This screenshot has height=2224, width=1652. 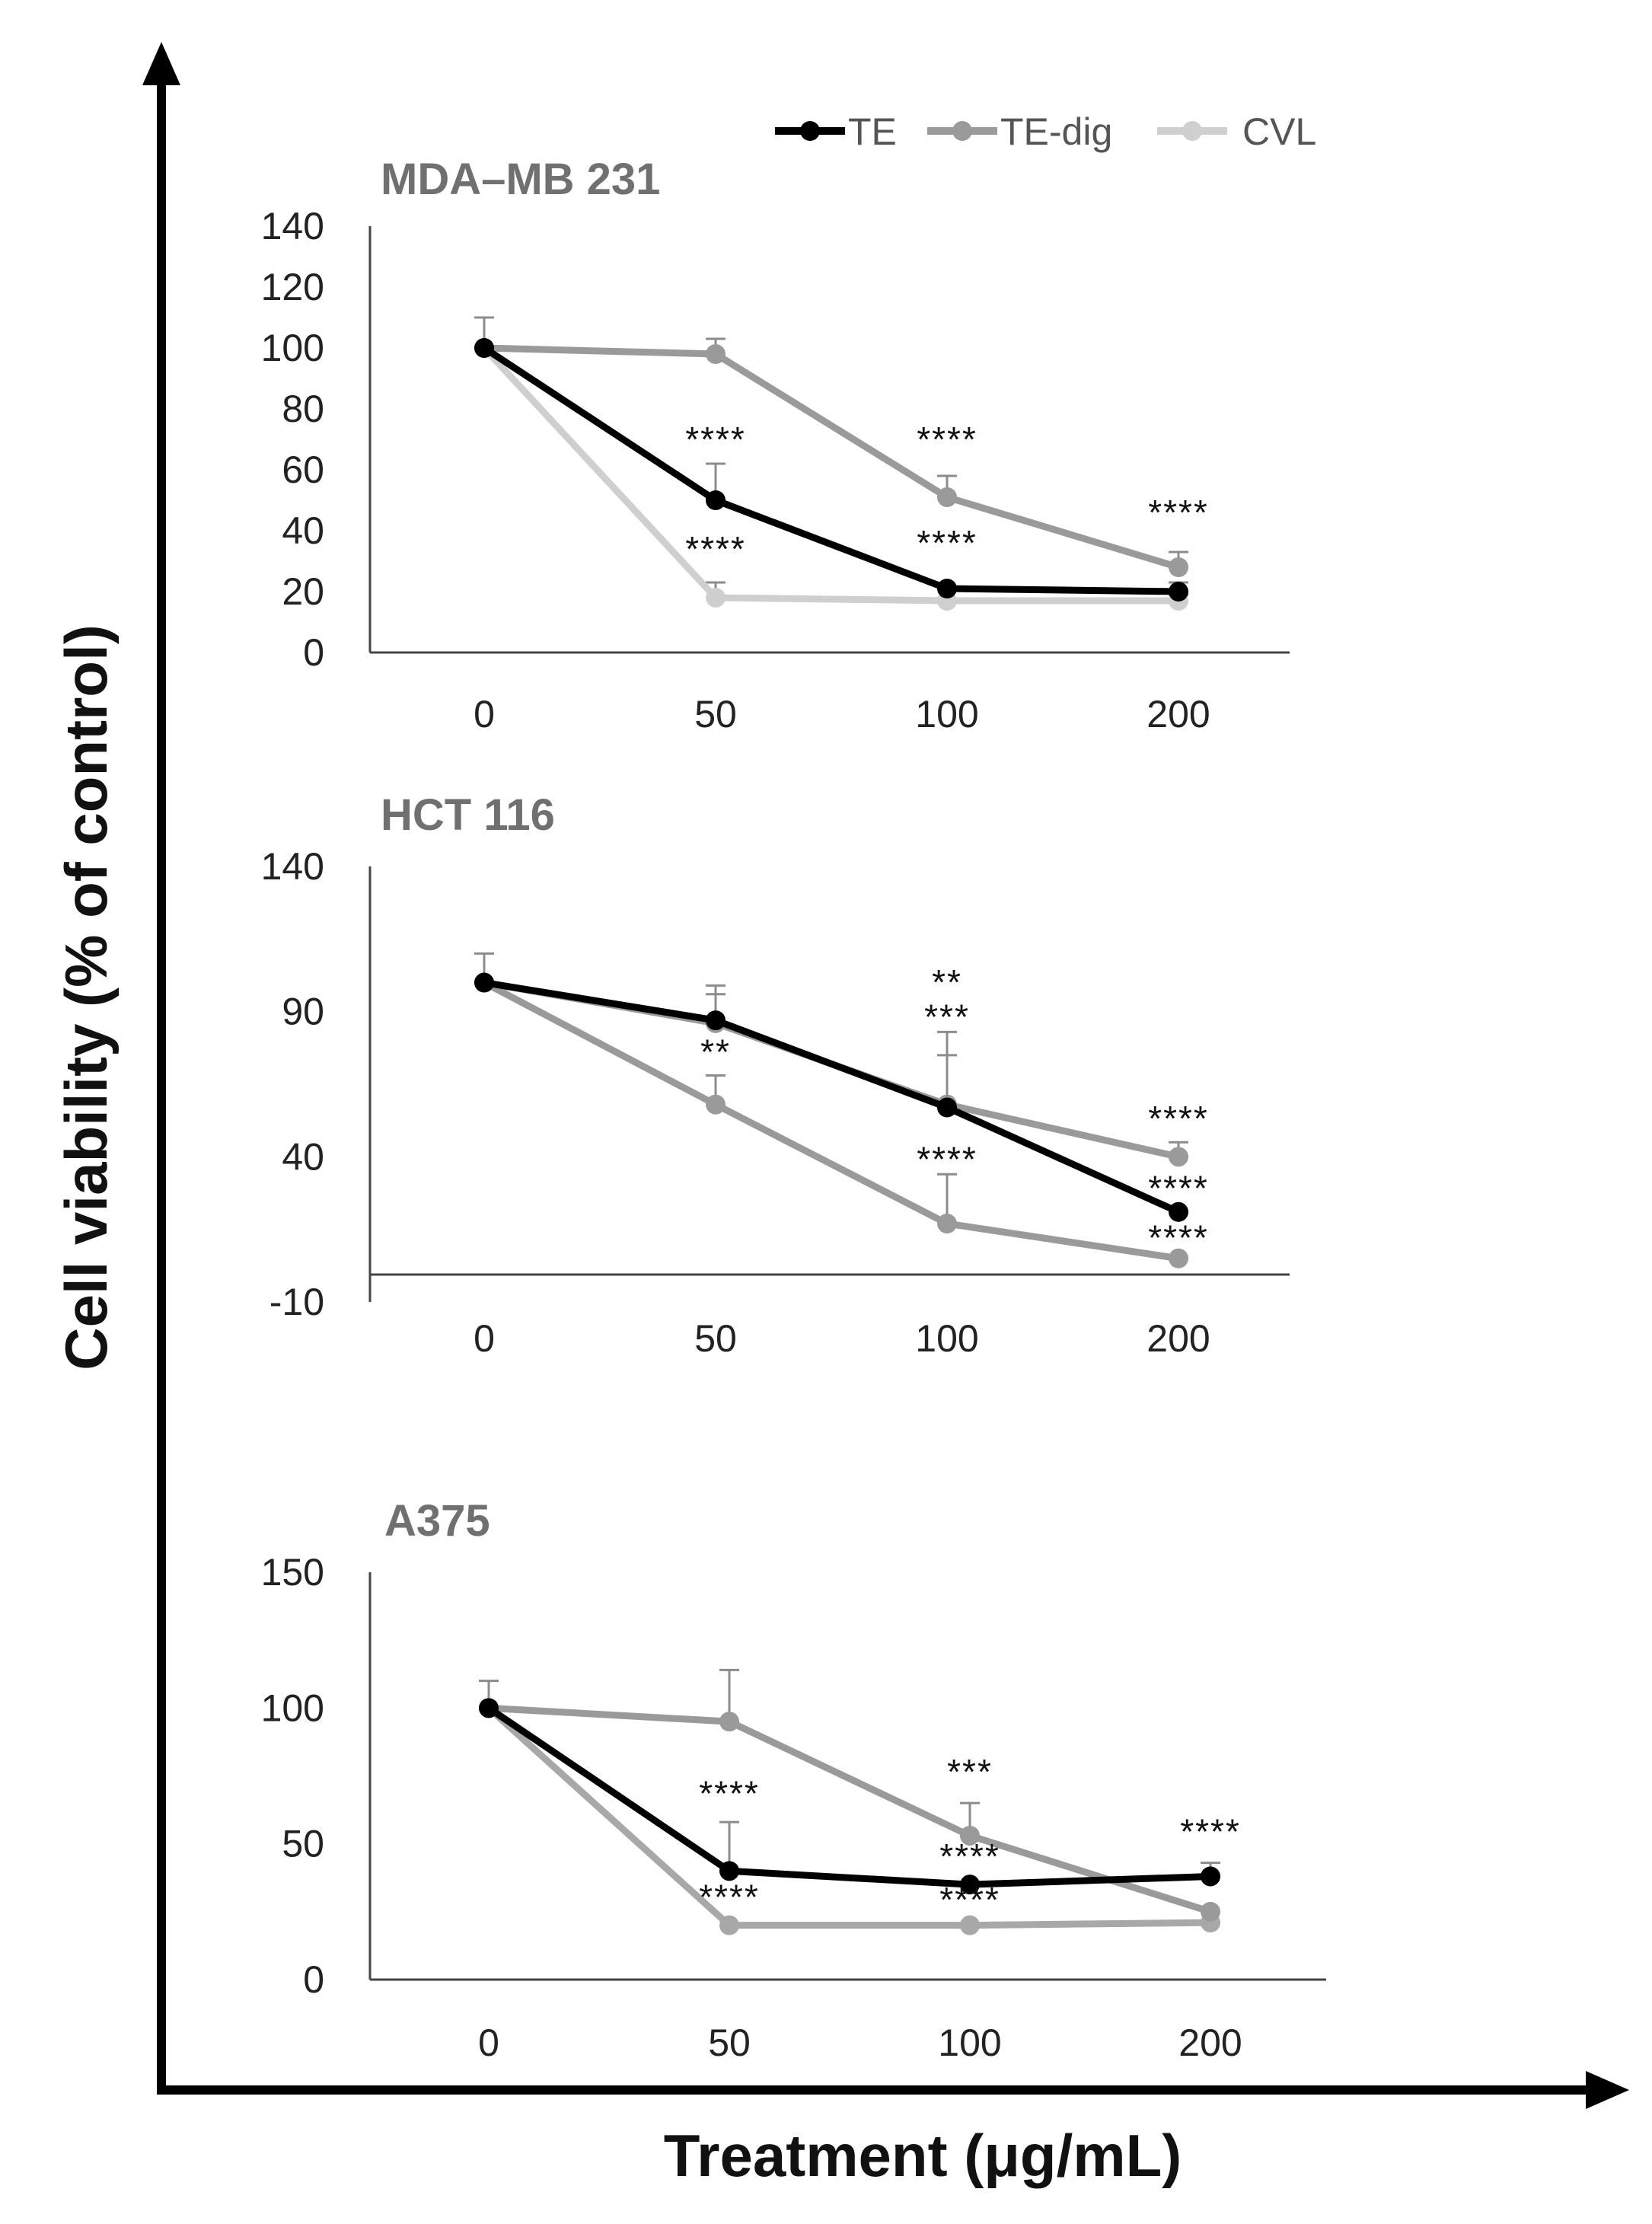 I want to click on significance-label: **, so click(x=715, y=1051).